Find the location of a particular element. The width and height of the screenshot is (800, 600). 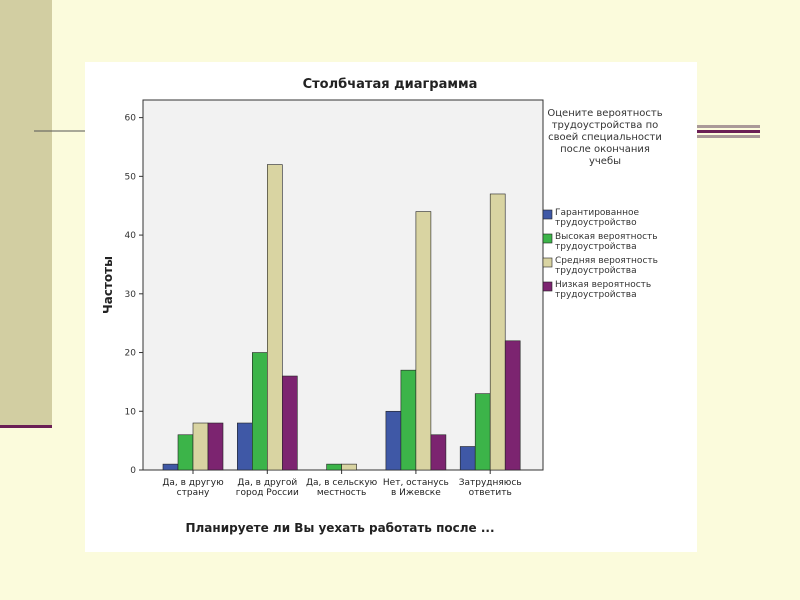

y-tick-label: 30 is located at coordinates (131, 295).